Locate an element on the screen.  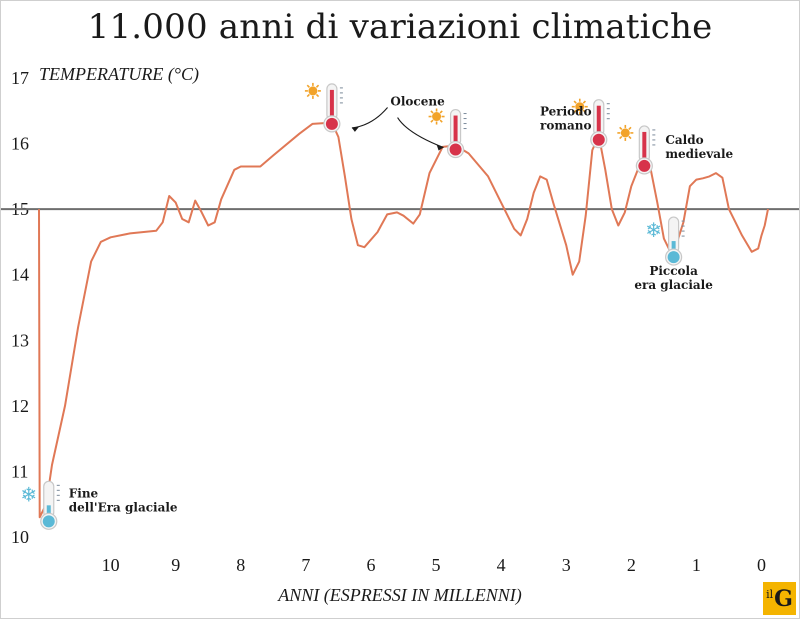
y-tick-label: 17 is located at coordinates (20, 78).